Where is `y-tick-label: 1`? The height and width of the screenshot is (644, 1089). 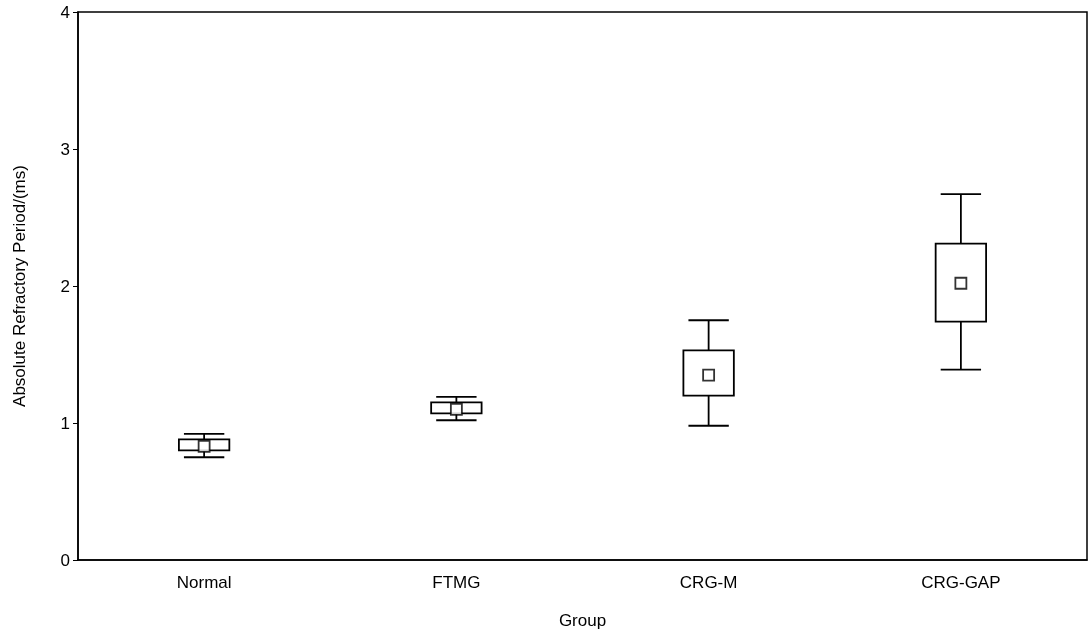
y-tick-label: 1 is located at coordinates (65, 423).